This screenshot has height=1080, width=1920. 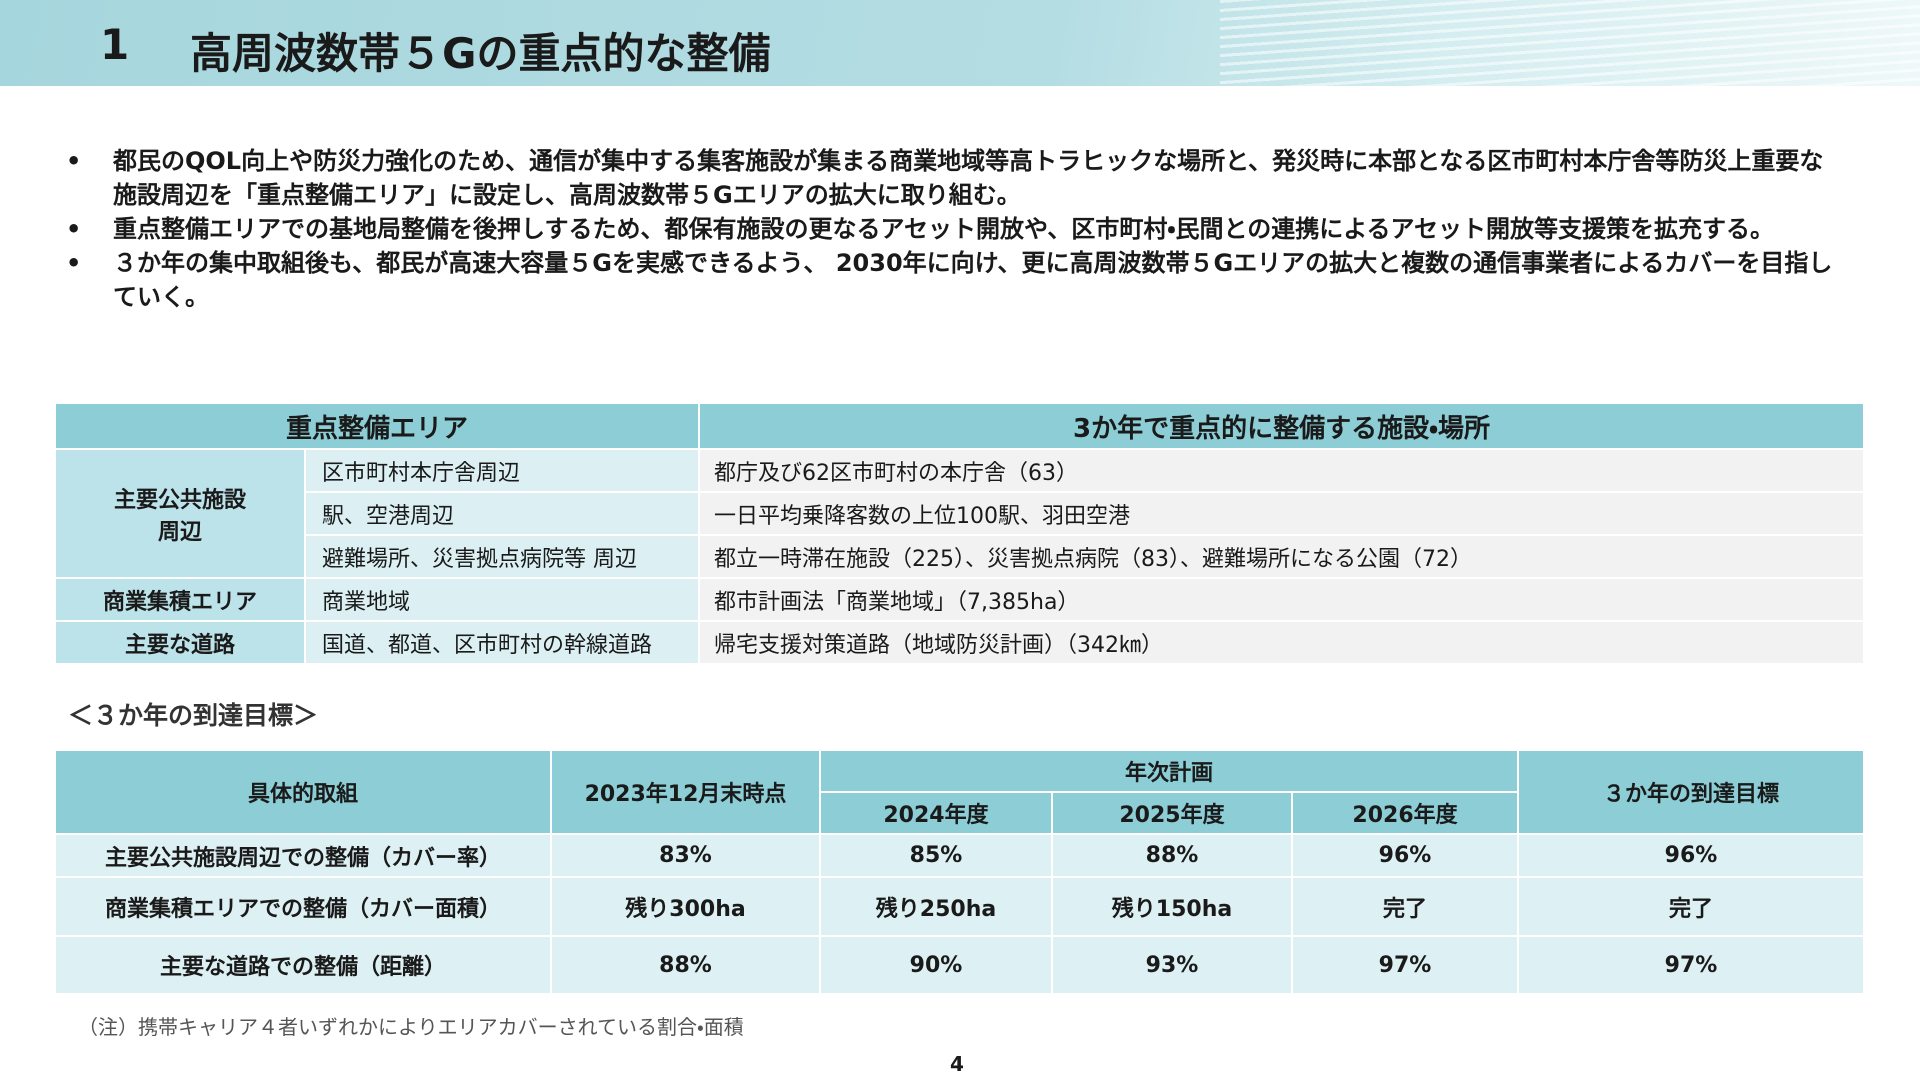 I want to click on group-label: 主要公共施設周辺, so click(x=179, y=516).